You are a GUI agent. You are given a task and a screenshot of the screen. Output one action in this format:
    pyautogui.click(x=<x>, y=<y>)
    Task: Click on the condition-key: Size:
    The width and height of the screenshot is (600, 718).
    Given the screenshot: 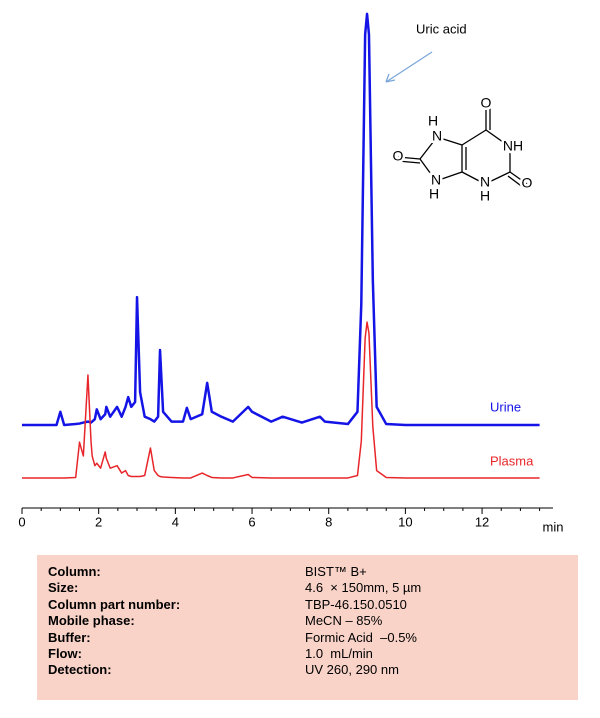 What is the action you would take?
    pyautogui.click(x=63, y=588)
    